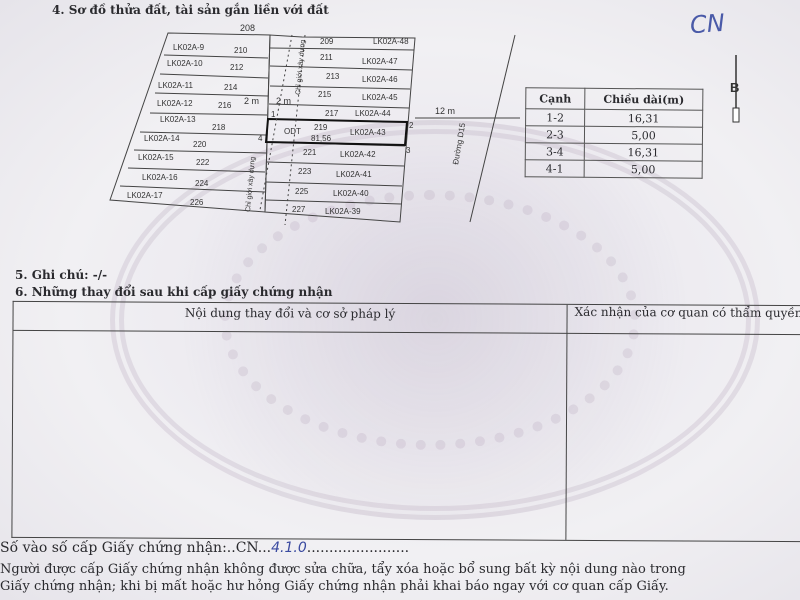  Describe the element at coordinates (241, 50) in the screenshot. I see `lot-number: 210` at that location.